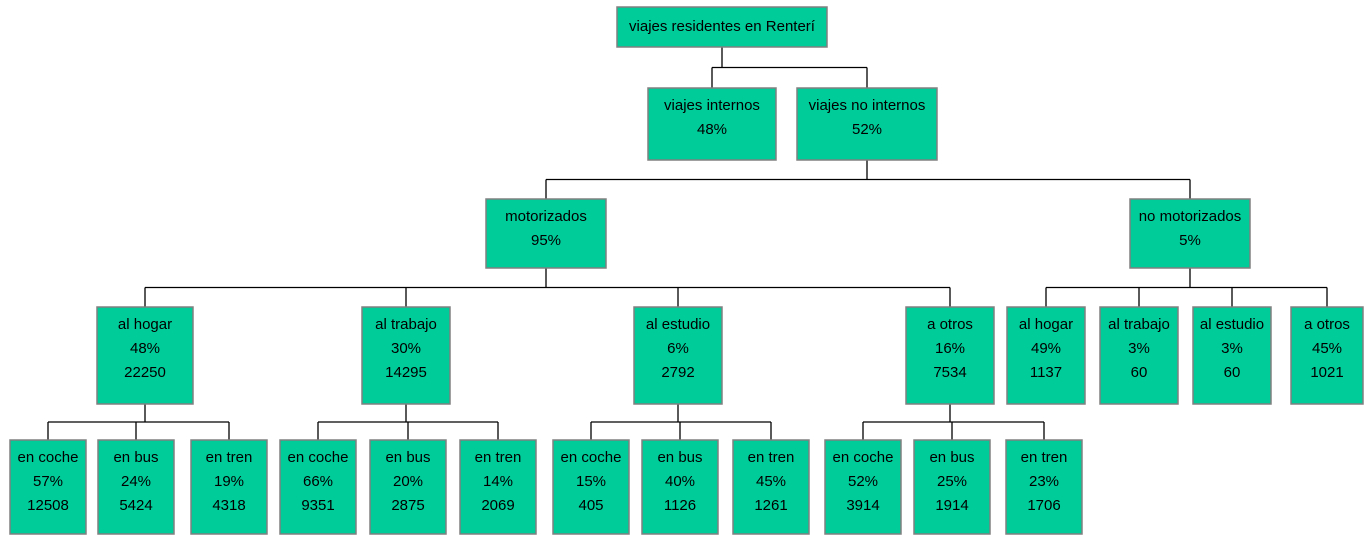  What do you see at coordinates (1326, 372) in the screenshot?
I see `node-trips: 1021` at bounding box center [1326, 372].